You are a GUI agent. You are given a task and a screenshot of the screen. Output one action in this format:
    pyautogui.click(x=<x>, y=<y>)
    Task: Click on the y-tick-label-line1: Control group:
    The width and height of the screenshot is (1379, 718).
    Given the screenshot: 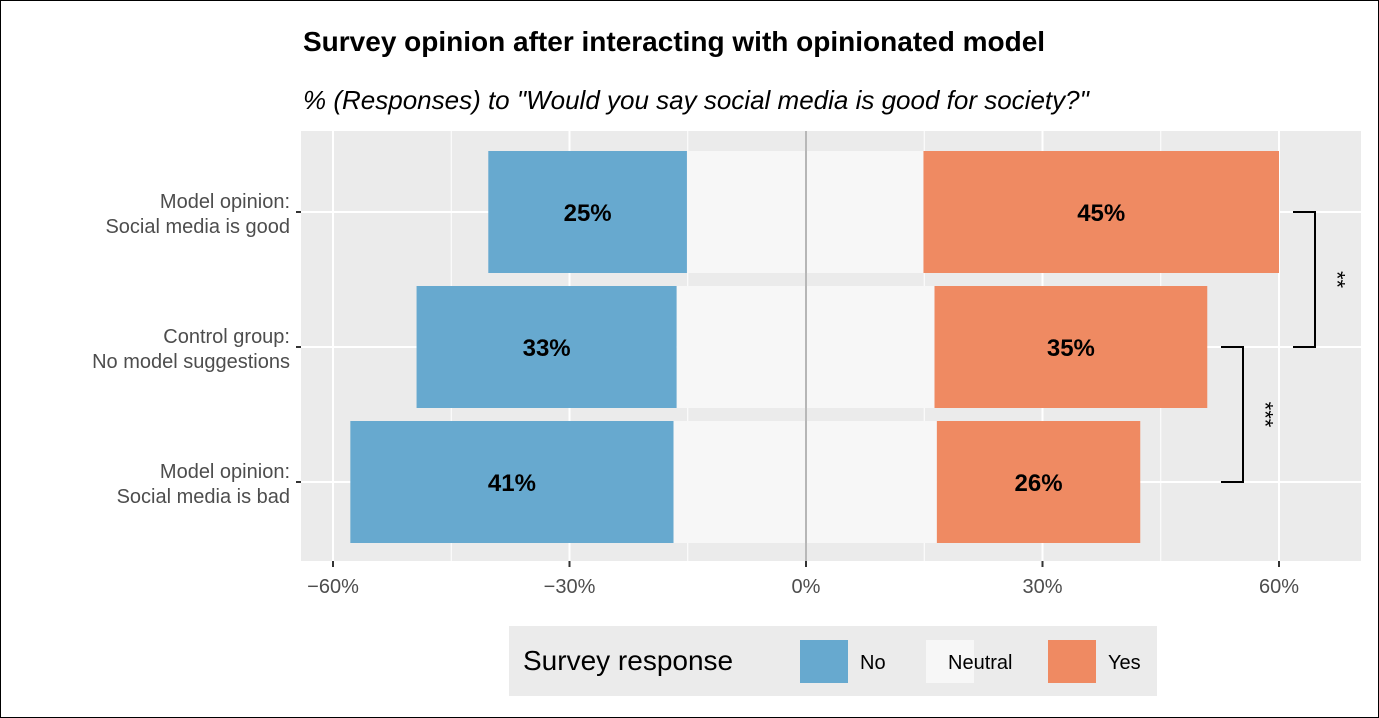 What is the action you would take?
    pyautogui.click(x=226, y=337)
    